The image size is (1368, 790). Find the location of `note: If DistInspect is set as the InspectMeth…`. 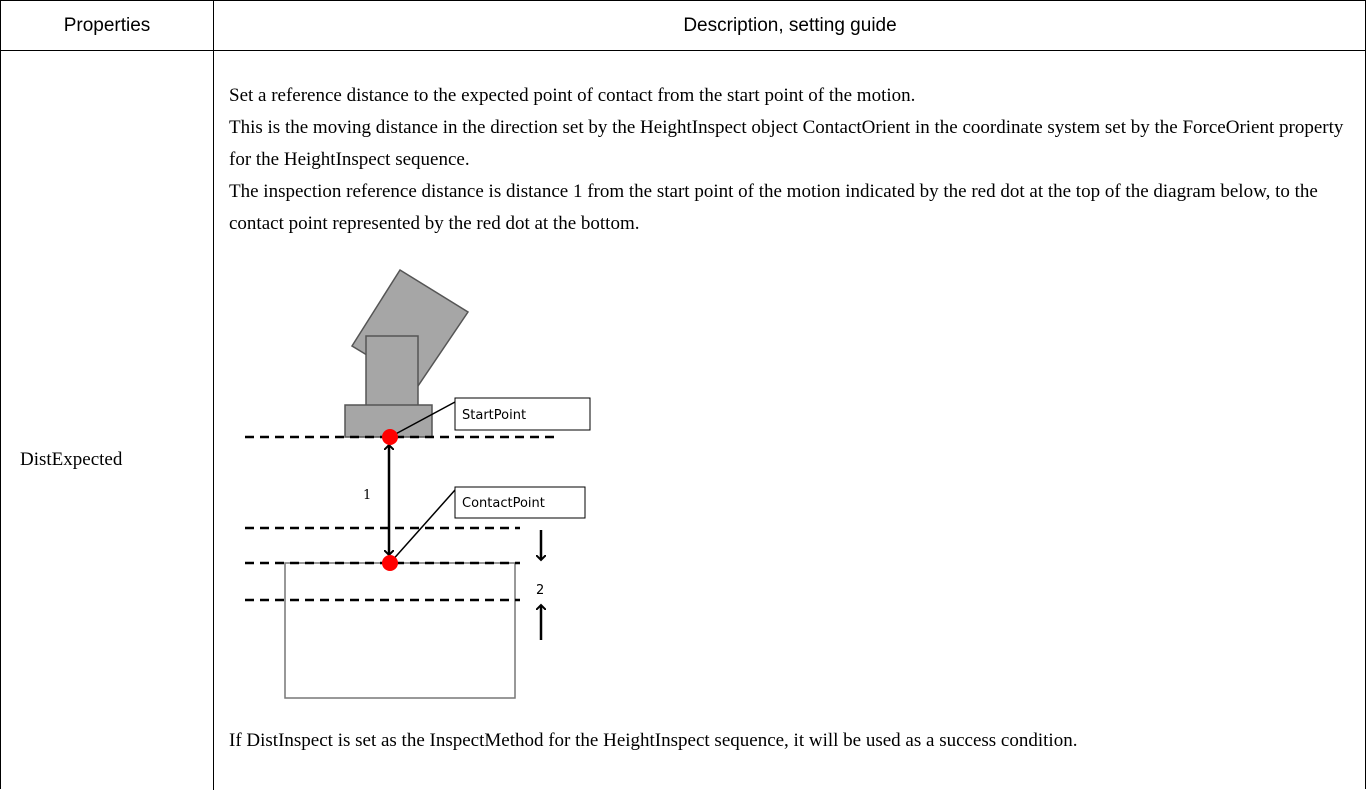

note: If DistInspect is set as the InspectMeth… is located at coordinates (653, 740).